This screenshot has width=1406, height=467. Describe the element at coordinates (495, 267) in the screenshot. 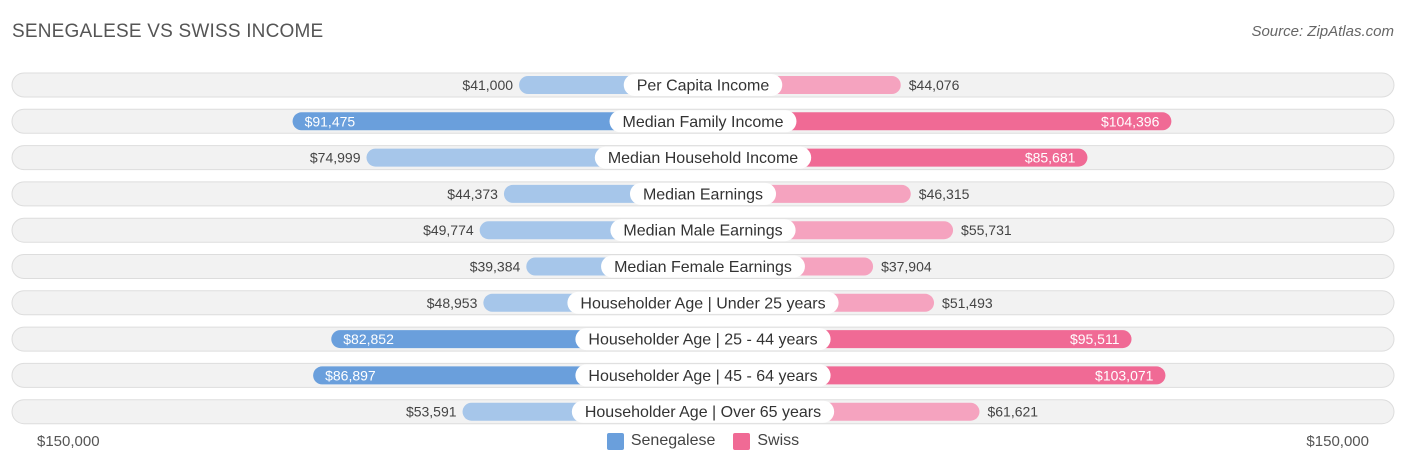

I see `value-label-senegalese: $39,384` at that location.